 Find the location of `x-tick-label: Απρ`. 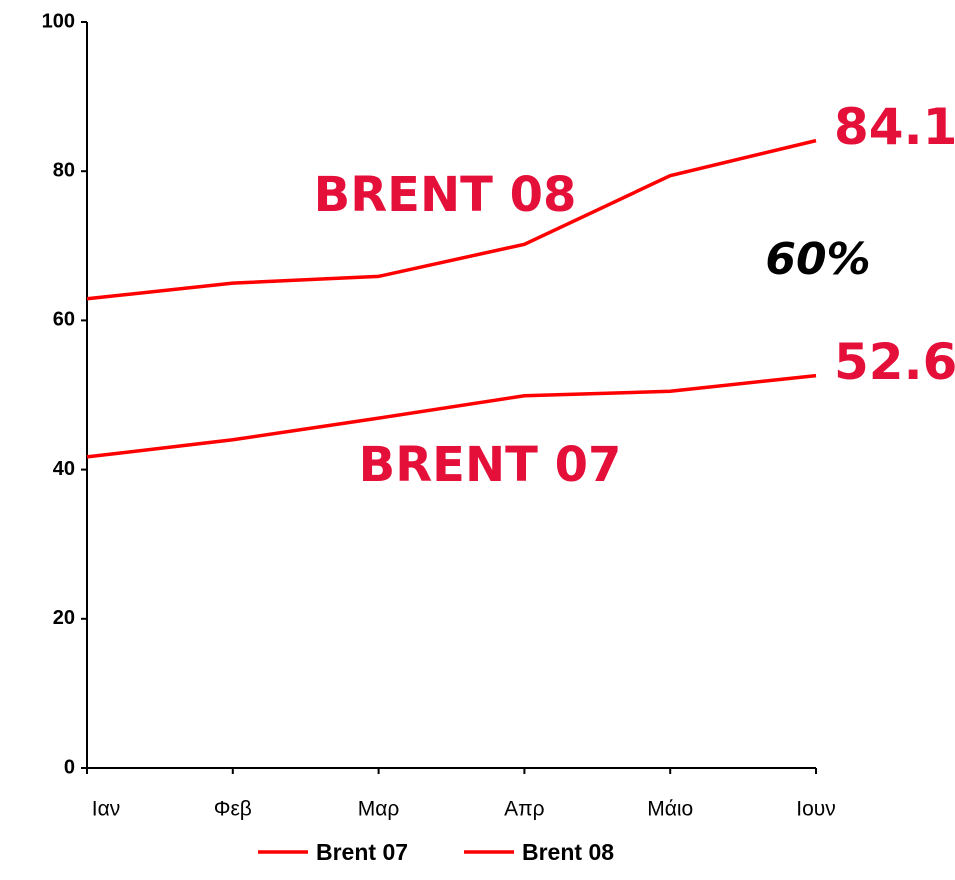

x-tick-label: Απρ is located at coordinates (524, 809).